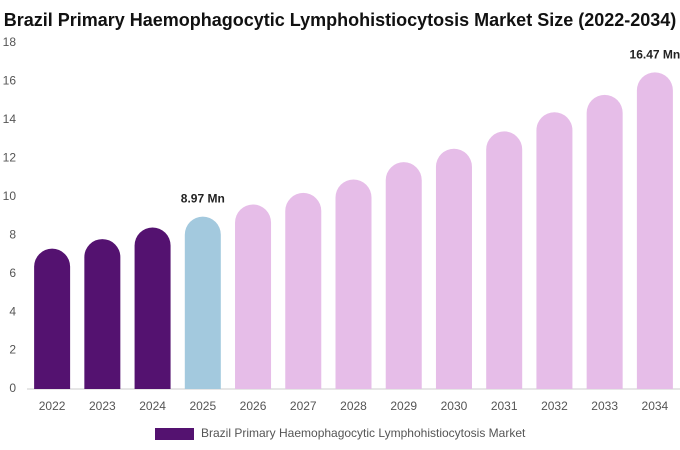  What do you see at coordinates (12, 350) in the screenshot?
I see `y-tick-label: 2` at bounding box center [12, 350].